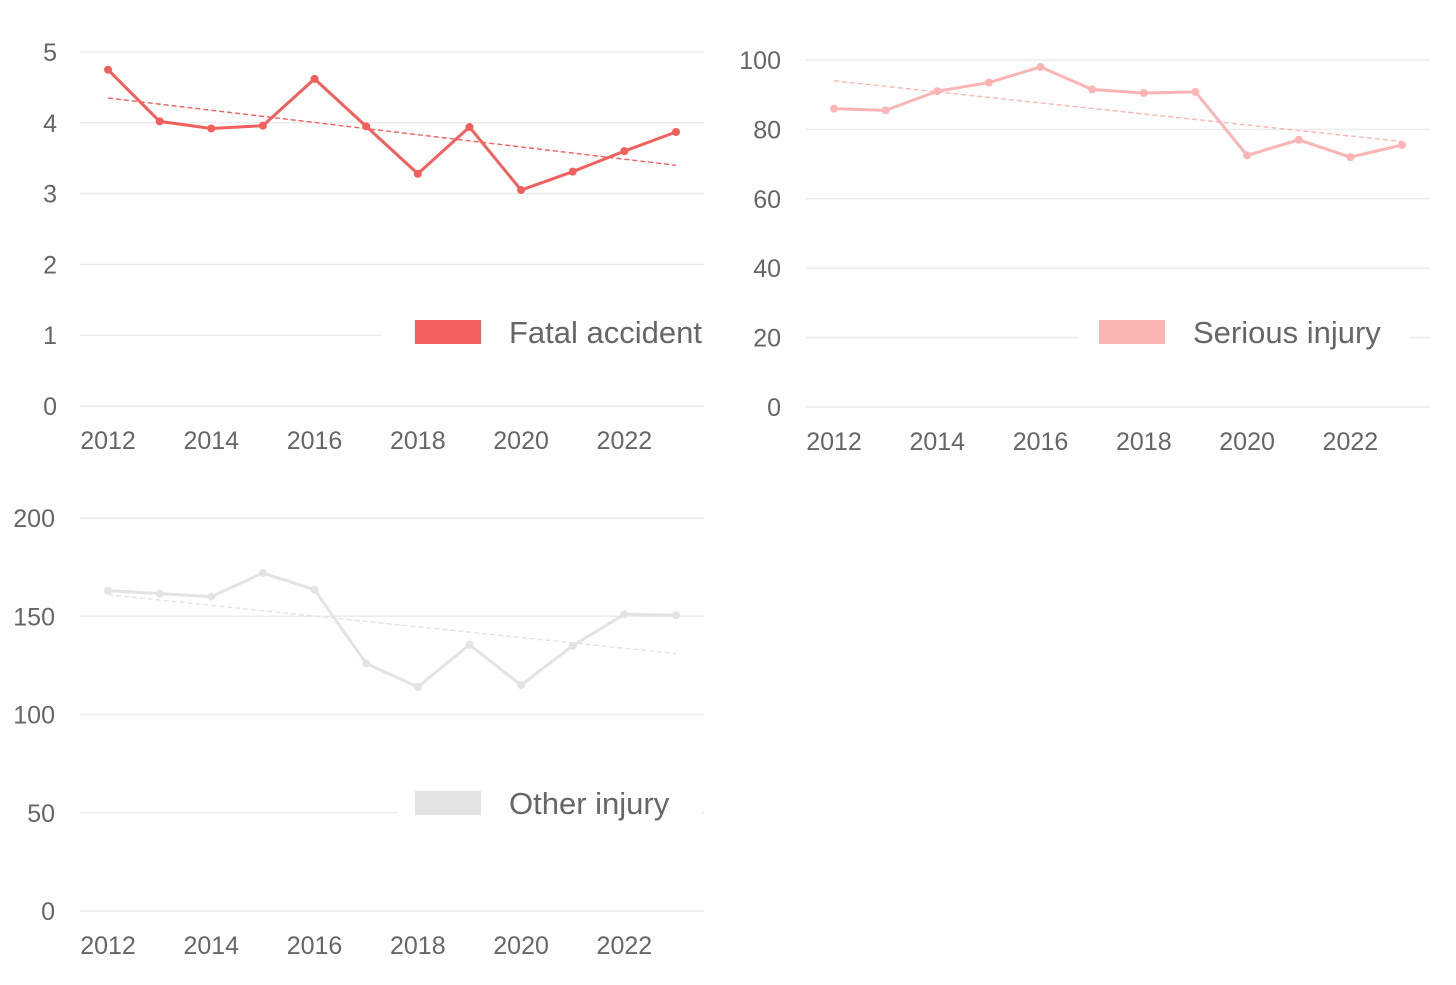  I want to click on legend-label: Fatal accident, so click(605, 332).